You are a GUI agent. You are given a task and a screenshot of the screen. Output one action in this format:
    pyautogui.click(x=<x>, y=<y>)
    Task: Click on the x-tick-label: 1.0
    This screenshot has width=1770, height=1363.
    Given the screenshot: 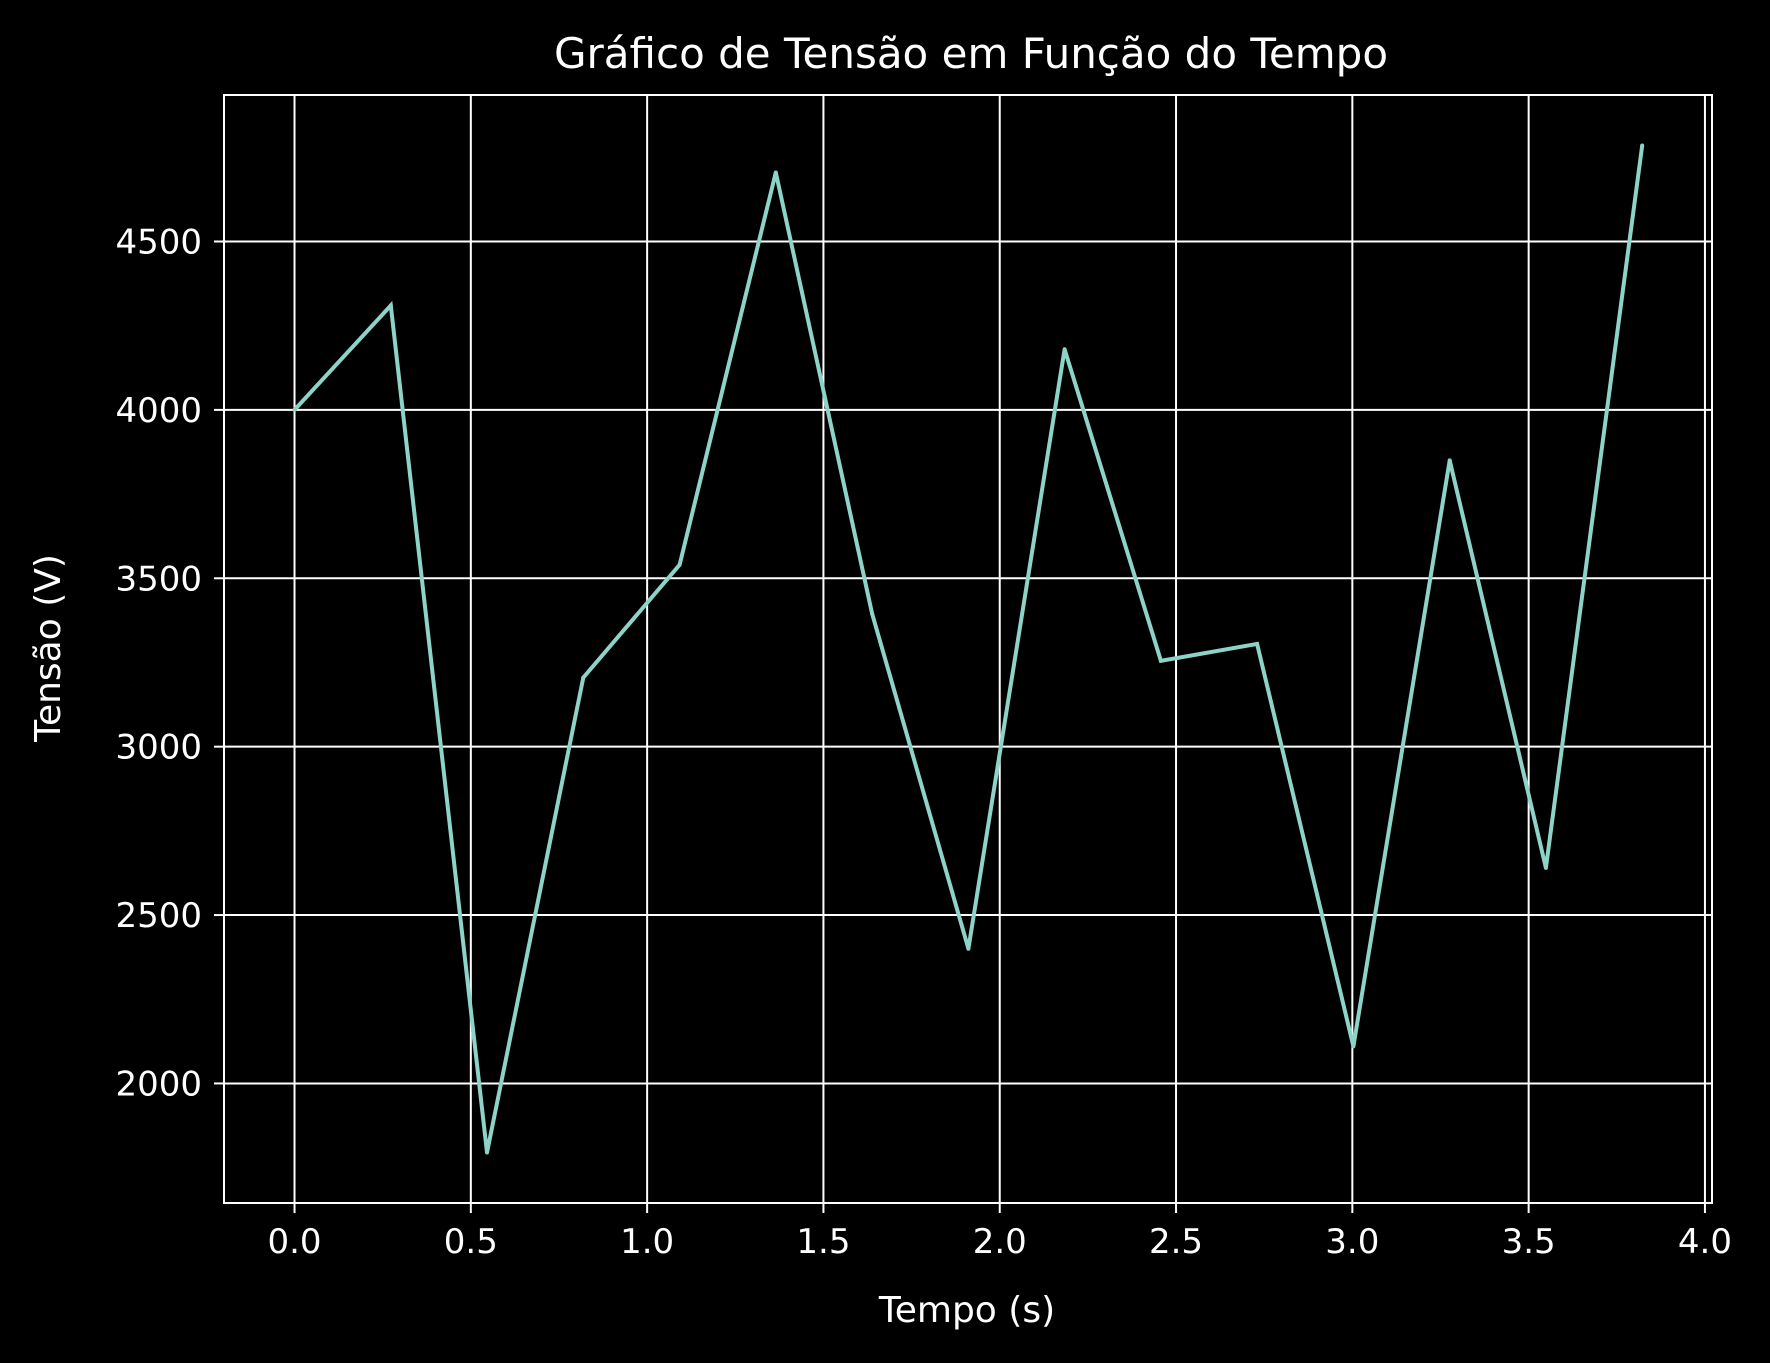 What is the action you would take?
    pyautogui.click(x=647, y=1242)
    